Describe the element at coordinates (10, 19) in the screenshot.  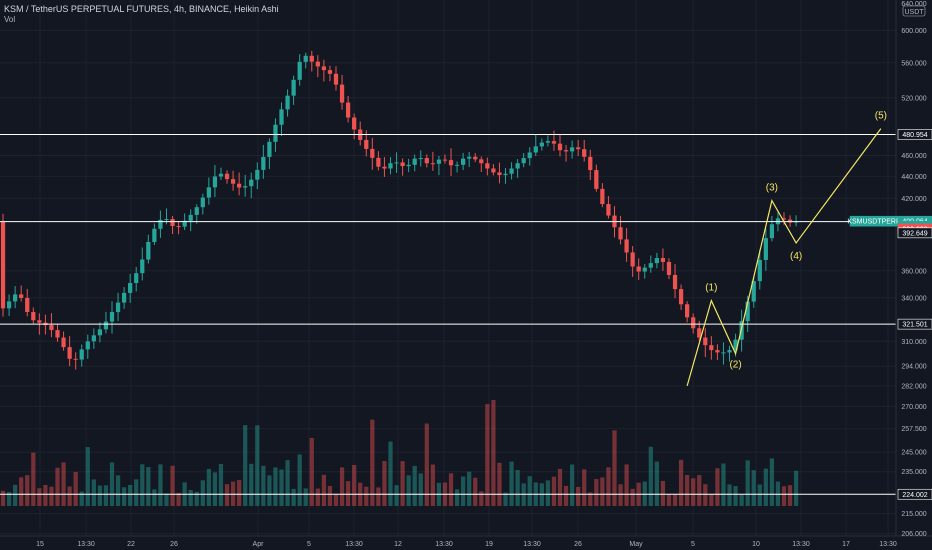
I see `volume-indicator-label: Vol` at that location.